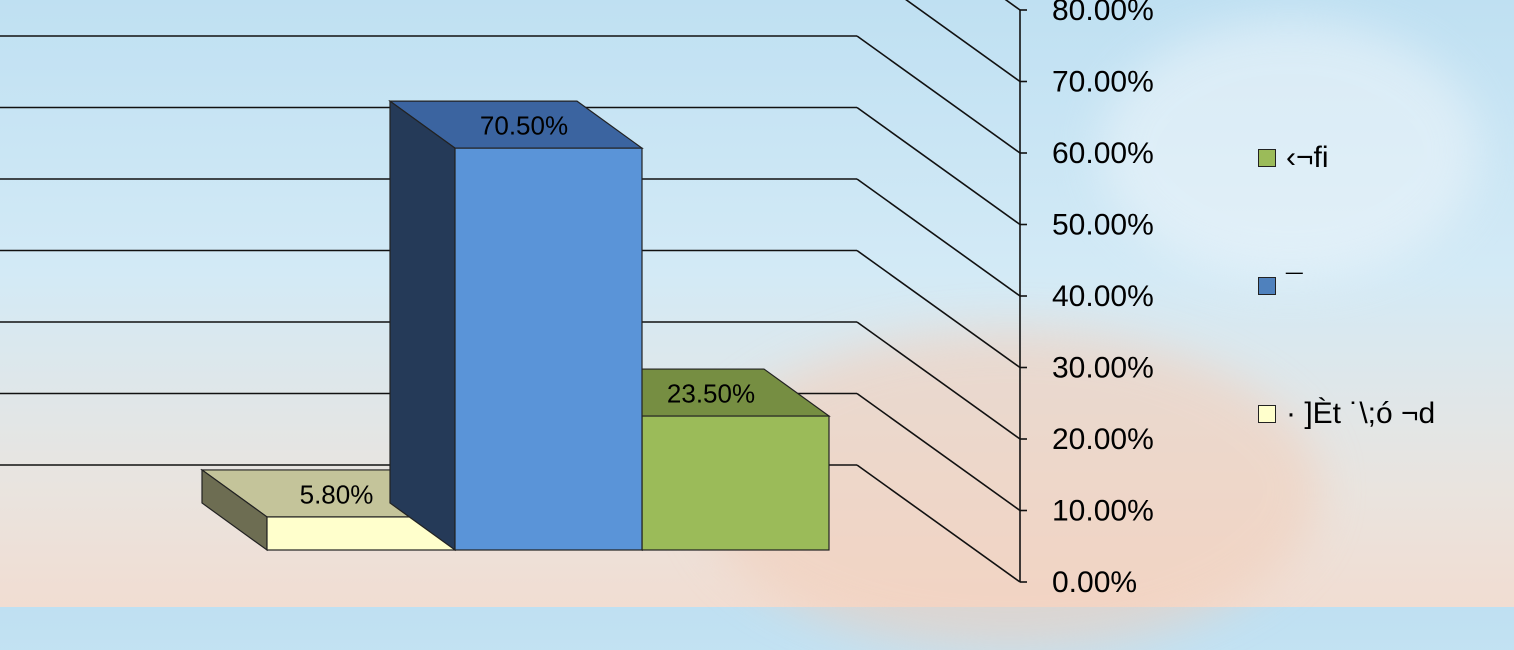 This screenshot has width=1514, height=650. I want to click on legend-label: ‹¬fi, so click(1307, 157).